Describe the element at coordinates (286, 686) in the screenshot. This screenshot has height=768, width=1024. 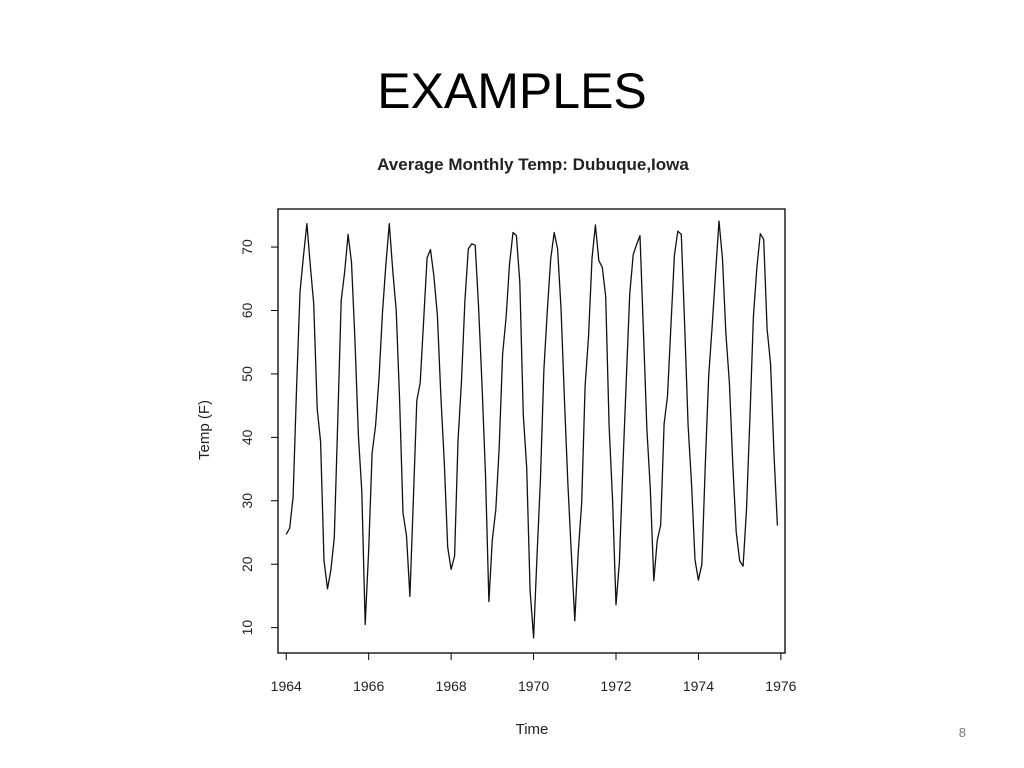
I see `x-tick-label: 1964` at that location.